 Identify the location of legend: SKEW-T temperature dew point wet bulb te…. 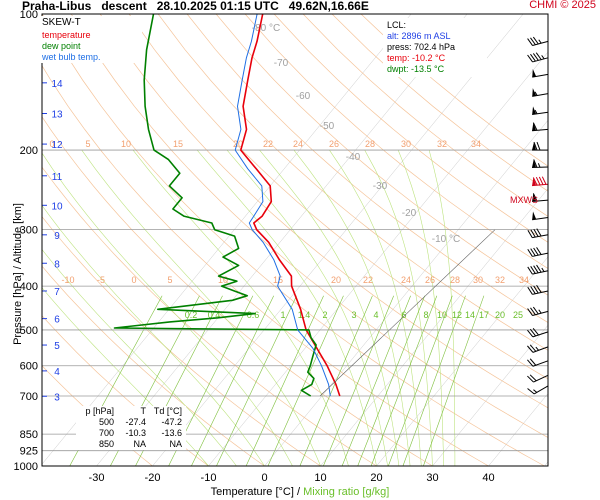
(91, 39).